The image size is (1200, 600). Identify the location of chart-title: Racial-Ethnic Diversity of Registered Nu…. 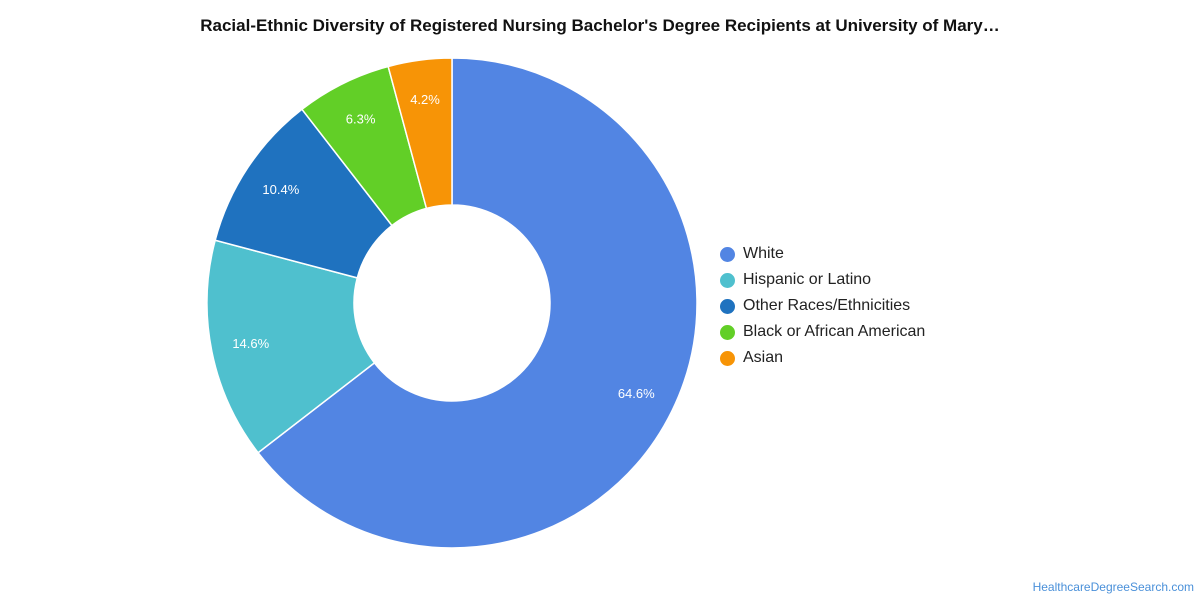
(600, 25).